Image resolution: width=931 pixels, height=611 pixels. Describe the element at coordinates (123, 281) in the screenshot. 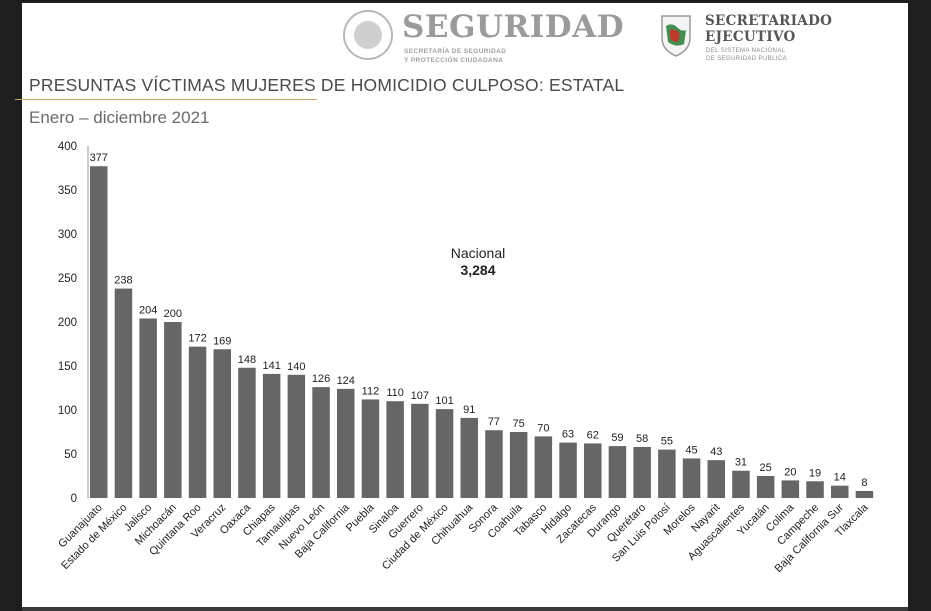

I see `bar-value-label: 238` at that location.